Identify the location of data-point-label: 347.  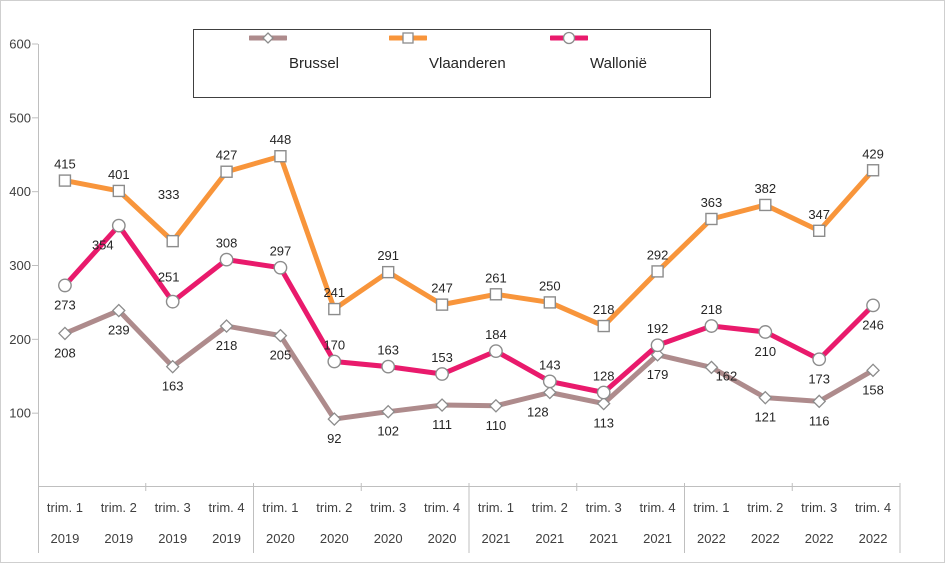
(819, 214).